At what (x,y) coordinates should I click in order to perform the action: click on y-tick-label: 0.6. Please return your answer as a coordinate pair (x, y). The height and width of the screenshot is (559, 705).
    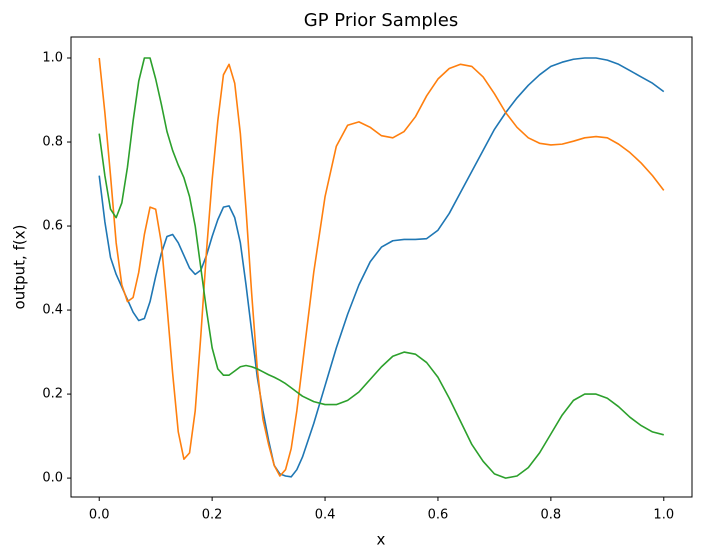
    Looking at the image, I should click on (52, 226).